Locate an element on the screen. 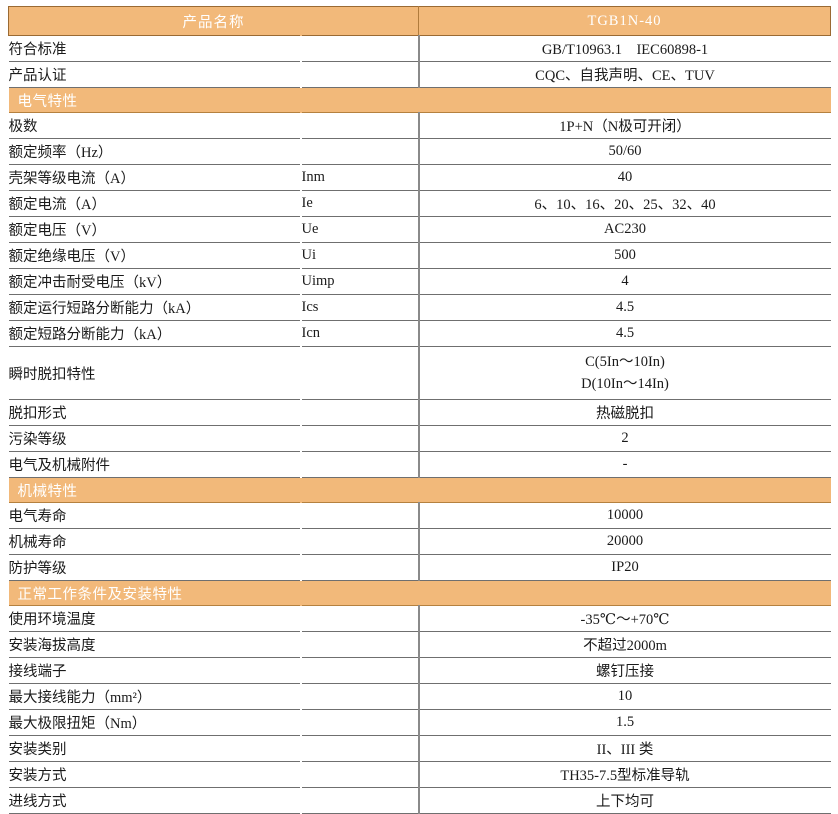 This screenshot has width=838, height=814. table-row: 额定运行短路分断能力（kA） Ics 4.5 is located at coordinates (419, 307).